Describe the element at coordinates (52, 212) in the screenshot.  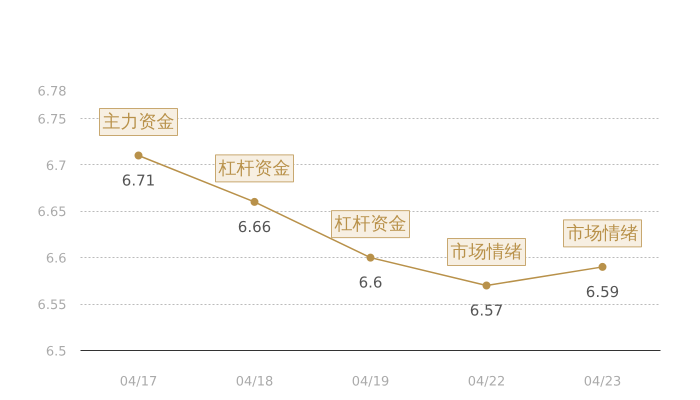
I see `y-tick-label: 6.65` at that location.